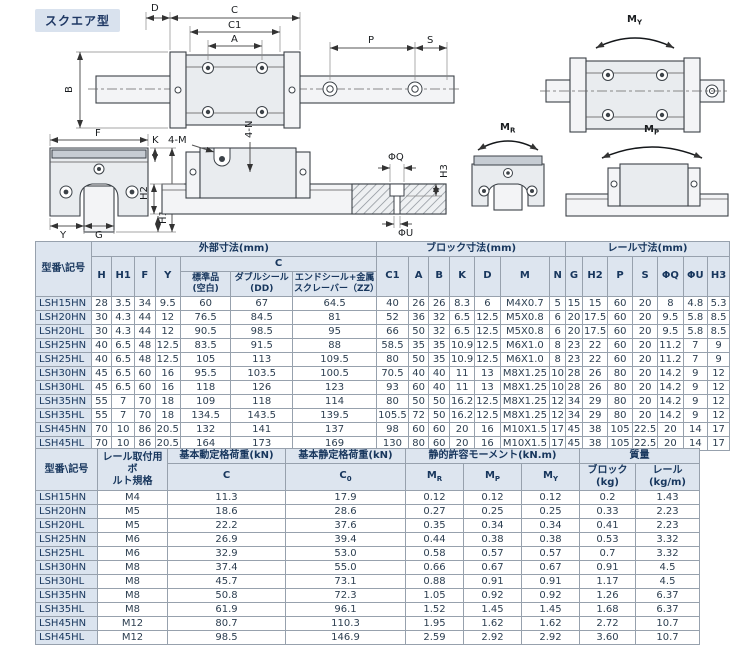 The image size is (730, 645). Describe the element at coordinates (607, 525) in the screenshot. I see `value-cell: 0.41` at that location.